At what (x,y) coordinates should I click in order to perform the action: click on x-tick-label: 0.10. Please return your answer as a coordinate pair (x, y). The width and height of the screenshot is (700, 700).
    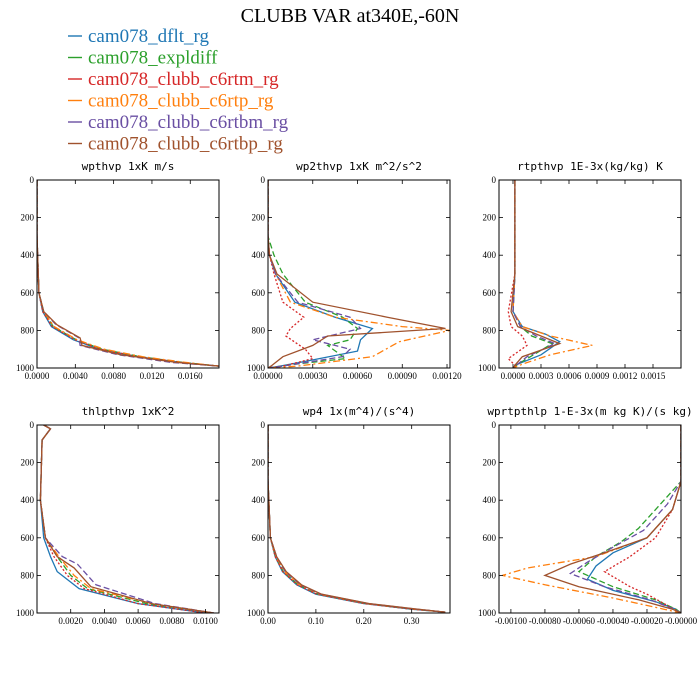
    Looking at the image, I should click on (316, 621).